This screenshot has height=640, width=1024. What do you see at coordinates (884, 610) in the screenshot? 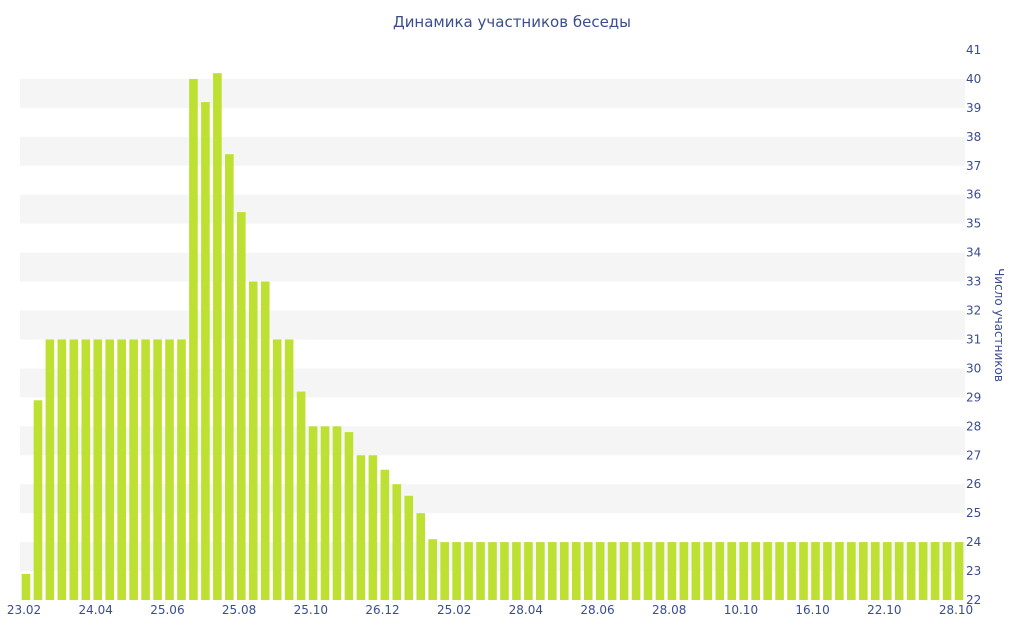
I see `x-tick-label: 22.10` at bounding box center [884, 610].